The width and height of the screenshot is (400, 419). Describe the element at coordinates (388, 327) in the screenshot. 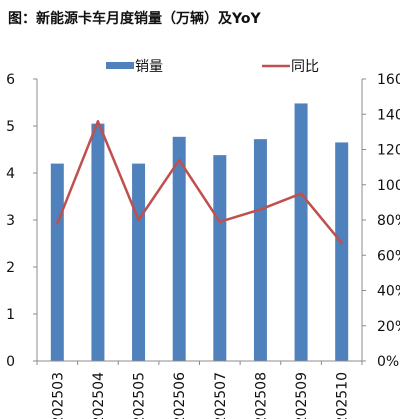

I see `right-tick-label: 20%` at that location.